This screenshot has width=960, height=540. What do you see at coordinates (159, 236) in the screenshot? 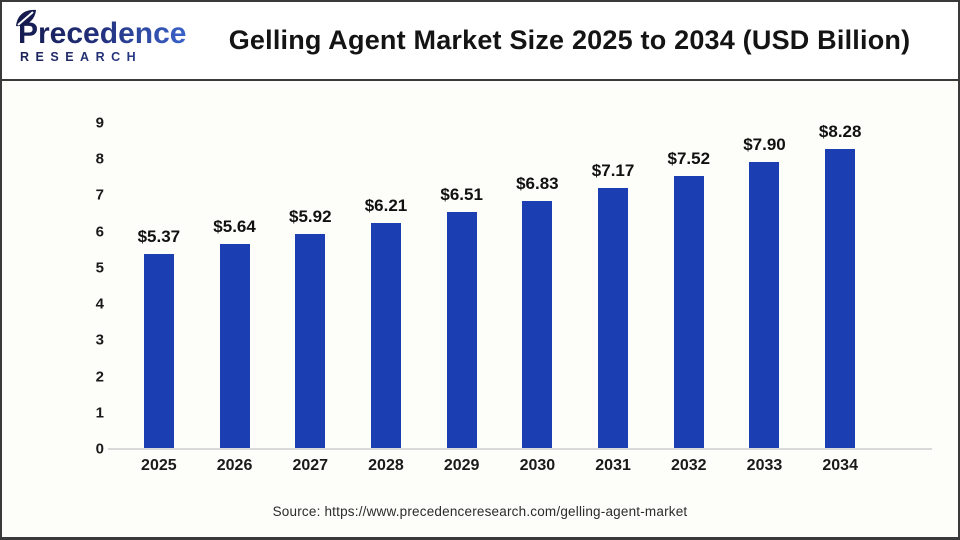
I see `bar-value-label: $5.37` at bounding box center [159, 236].